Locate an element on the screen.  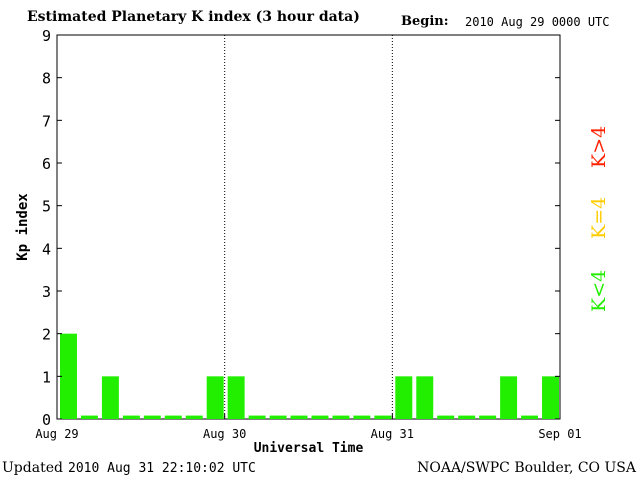
legend-k-below-4: K<4 is located at coordinates (599, 290).